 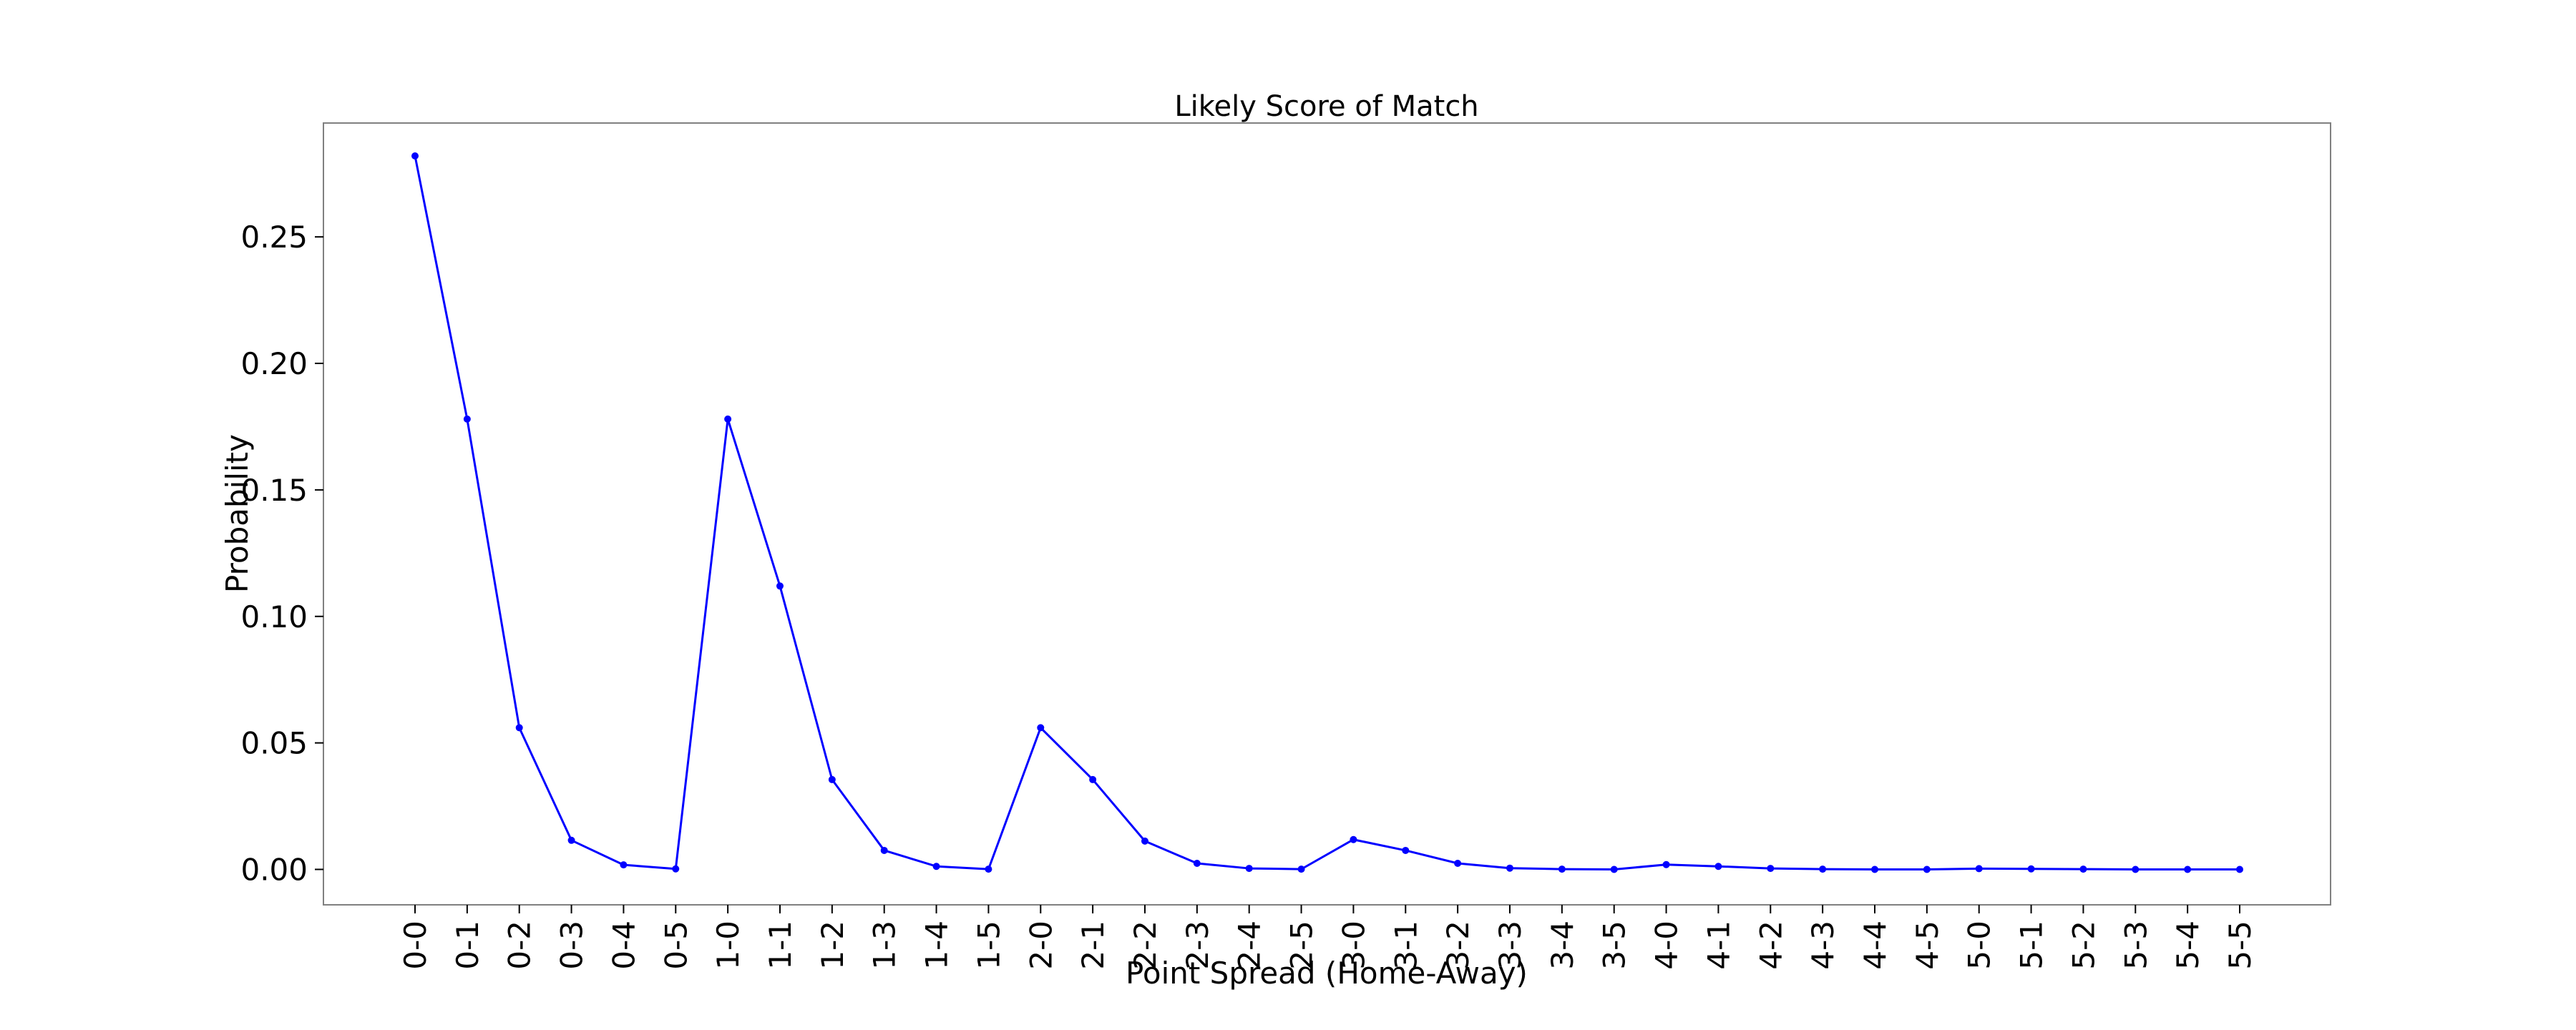 I want to click on chart-title: Likely Score of Match, so click(x=1326, y=106).